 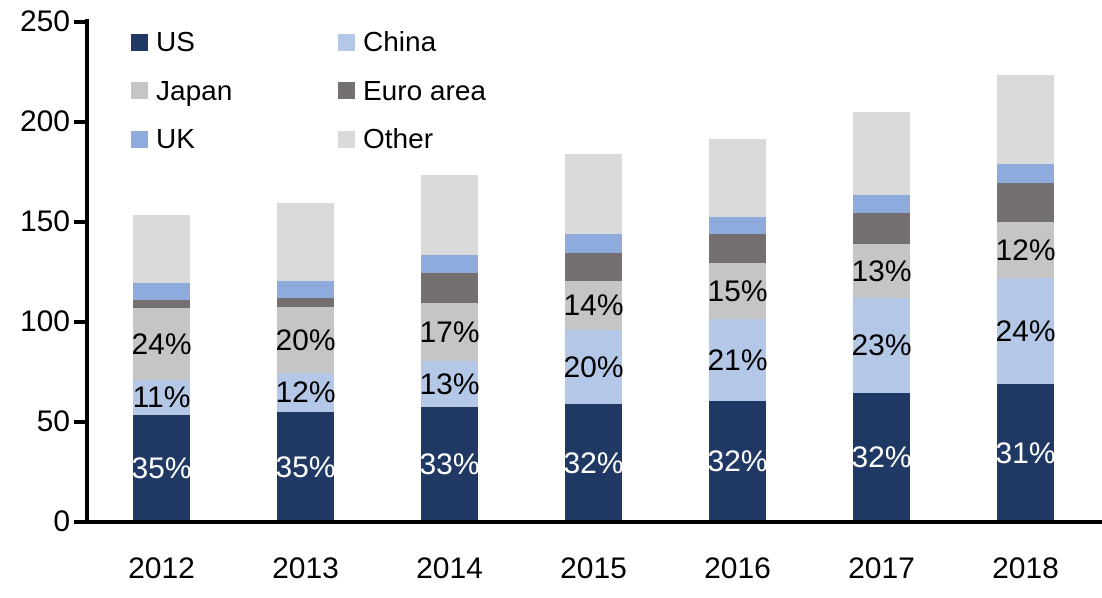 I want to click on legend-item-china: China, so click(x=387, y=42).